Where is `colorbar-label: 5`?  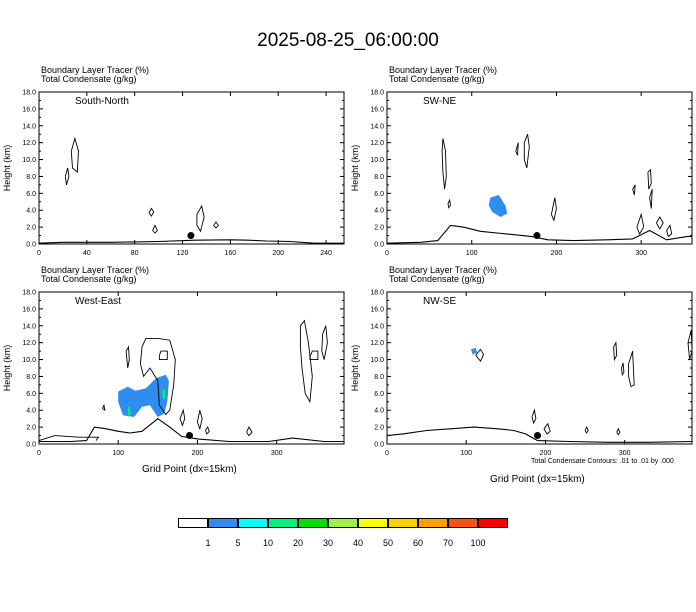 colorbar-label: 5 is located at coordinates (238, 543).